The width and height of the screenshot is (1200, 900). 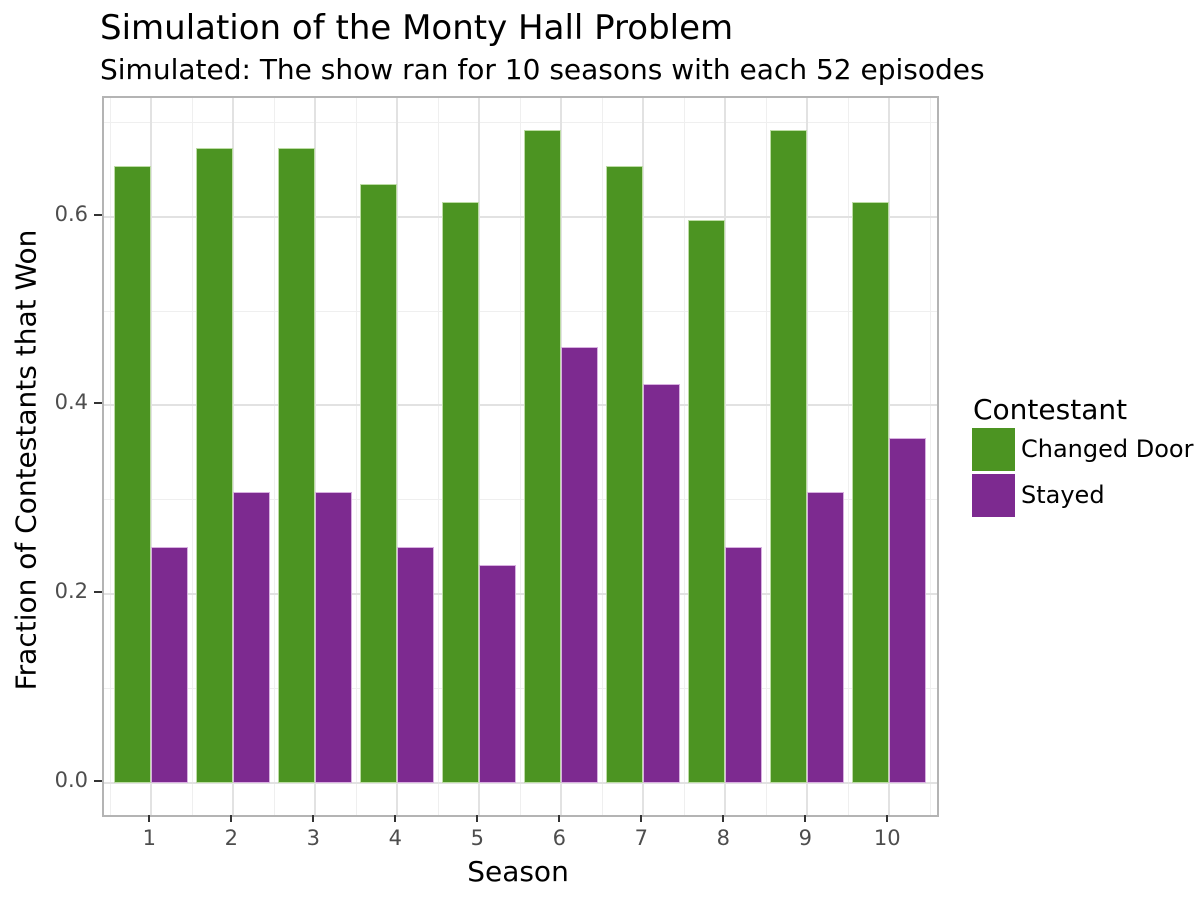 What do you see at coordinates (887, 838) in the screenshot?
I see `x-tick-label: 10` at bounding box center [887, 838].